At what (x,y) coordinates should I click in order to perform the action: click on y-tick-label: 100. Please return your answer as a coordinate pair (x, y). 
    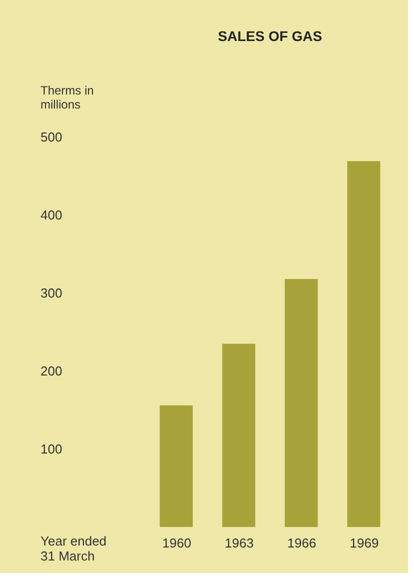
    Looking at the image, I should click on (51, 449).